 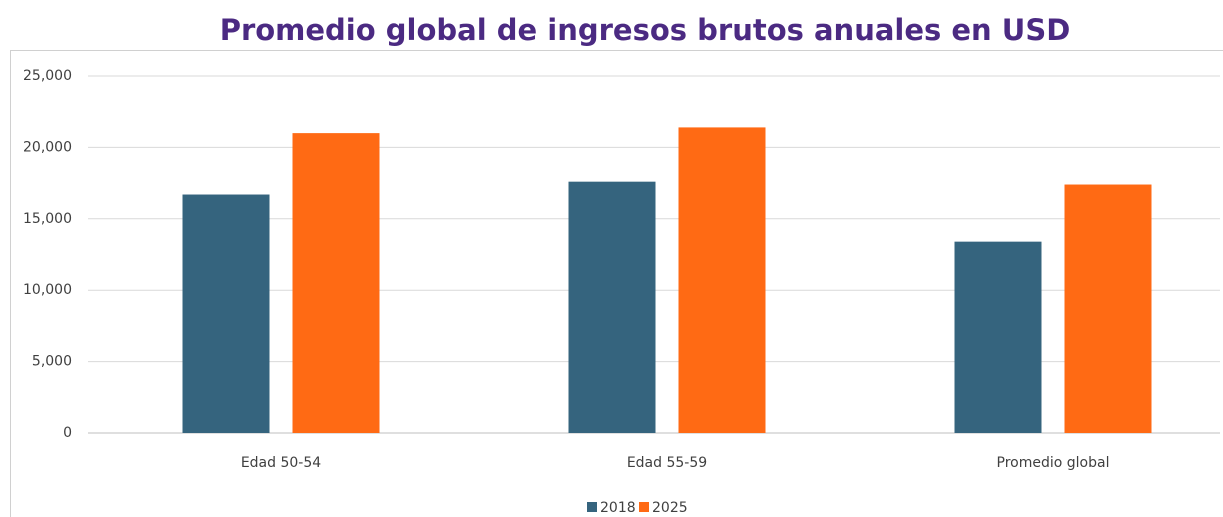 I want to click on y-tick-label: 25,000, so click(x=47, y=76).